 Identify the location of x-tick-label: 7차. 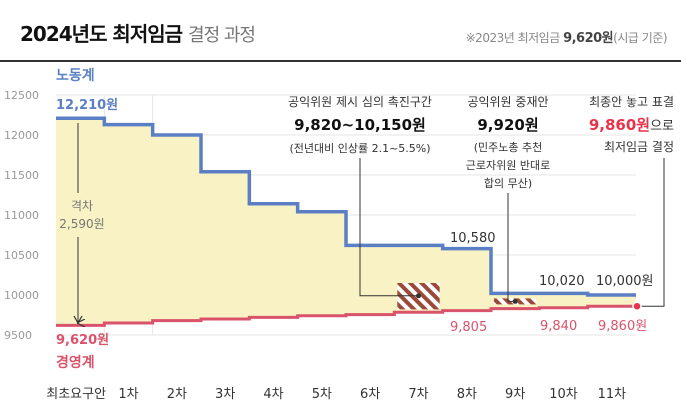
(418, 393).